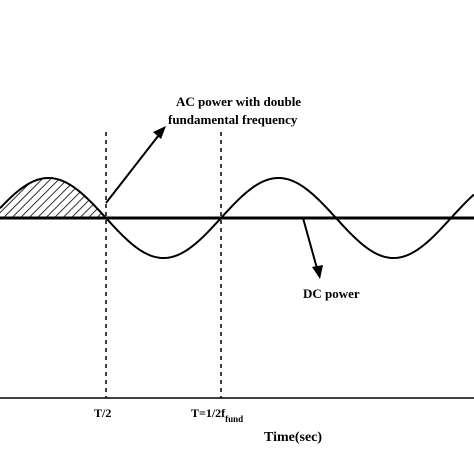 This screenshot has height=474, width=474. What do you see at coordinates (53, 198) in the screenshot?
I see `shaded-positive-half-cycle` at bounding box center [53, 198].